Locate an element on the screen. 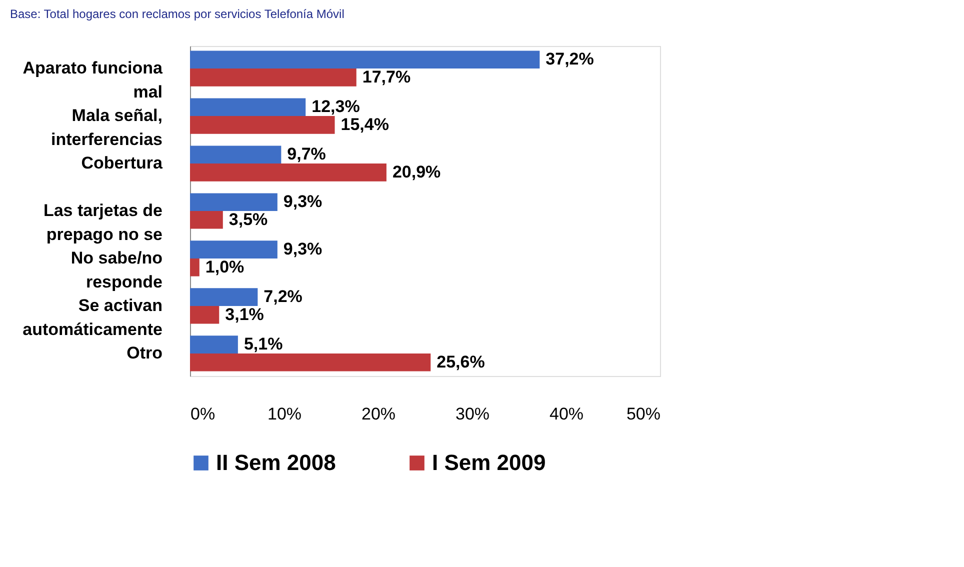 The image size is (964, 567). x-tick-label: 20% is located at coordinates (378, 414).